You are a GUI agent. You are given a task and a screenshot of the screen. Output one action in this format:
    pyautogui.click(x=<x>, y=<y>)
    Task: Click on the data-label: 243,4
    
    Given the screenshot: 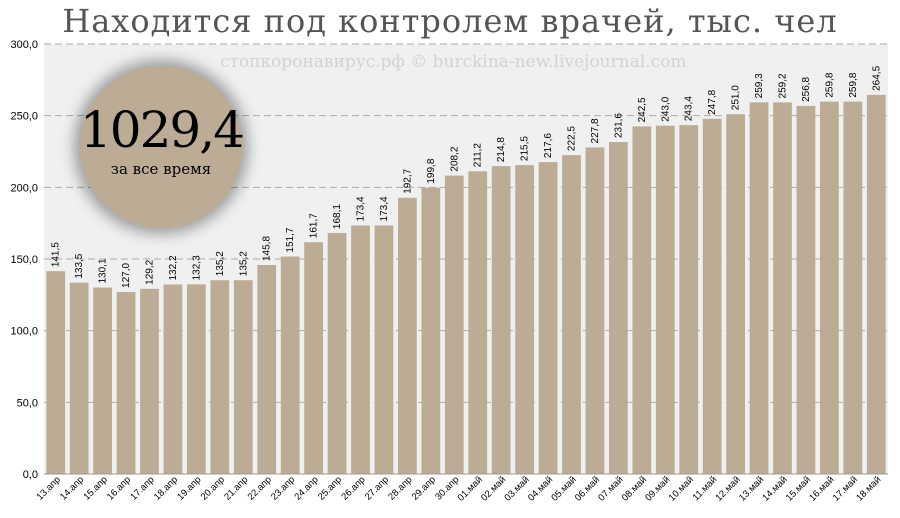 What is the action you would take?
    pyautogui.click(x=689, y=108)
    